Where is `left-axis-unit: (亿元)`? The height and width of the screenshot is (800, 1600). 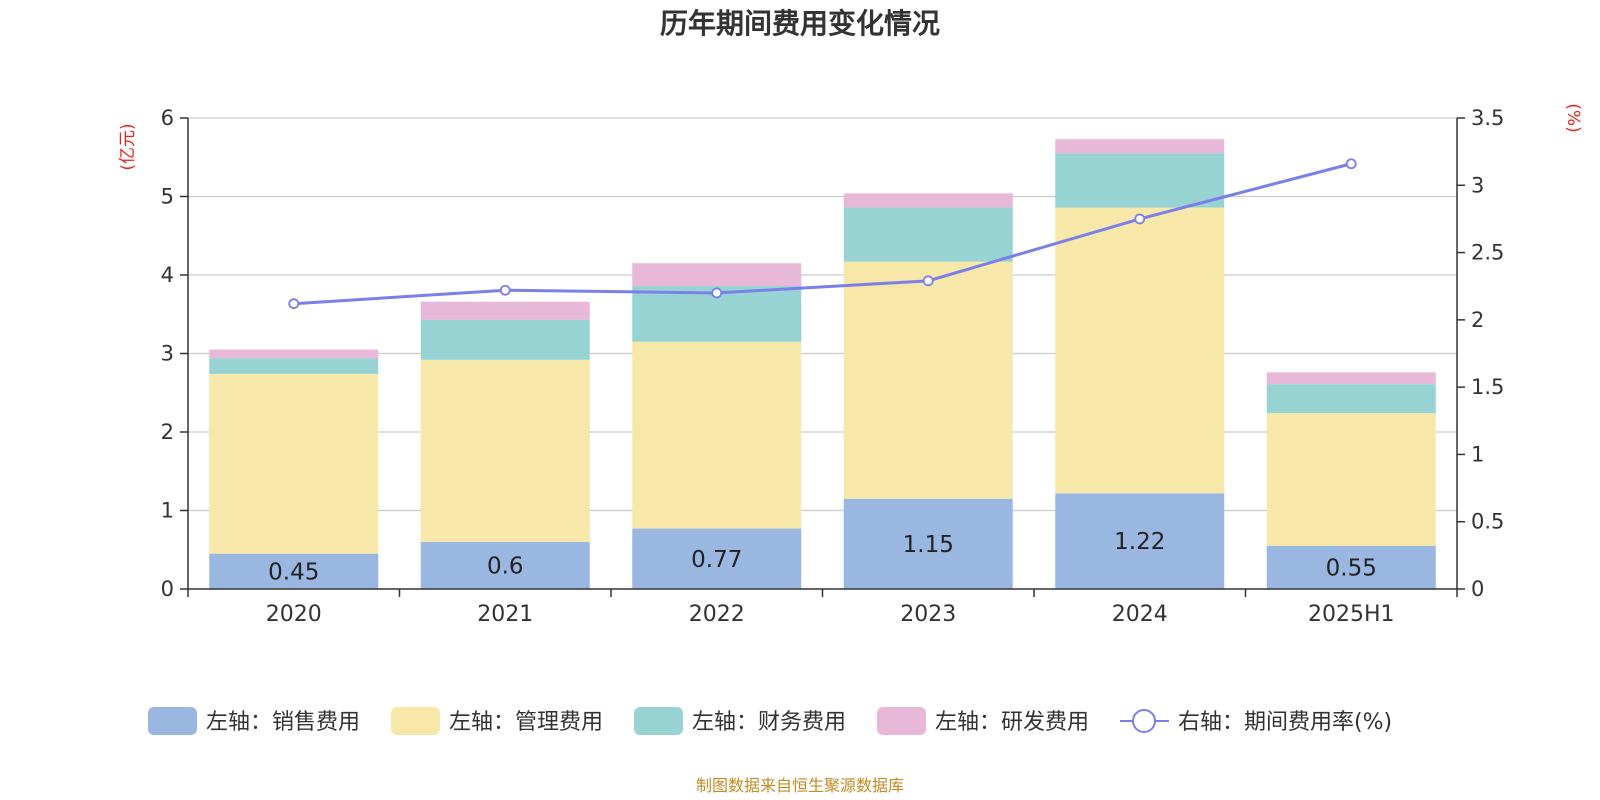
left-axis-unit: (亿元) is located at coordinates (128, 146).